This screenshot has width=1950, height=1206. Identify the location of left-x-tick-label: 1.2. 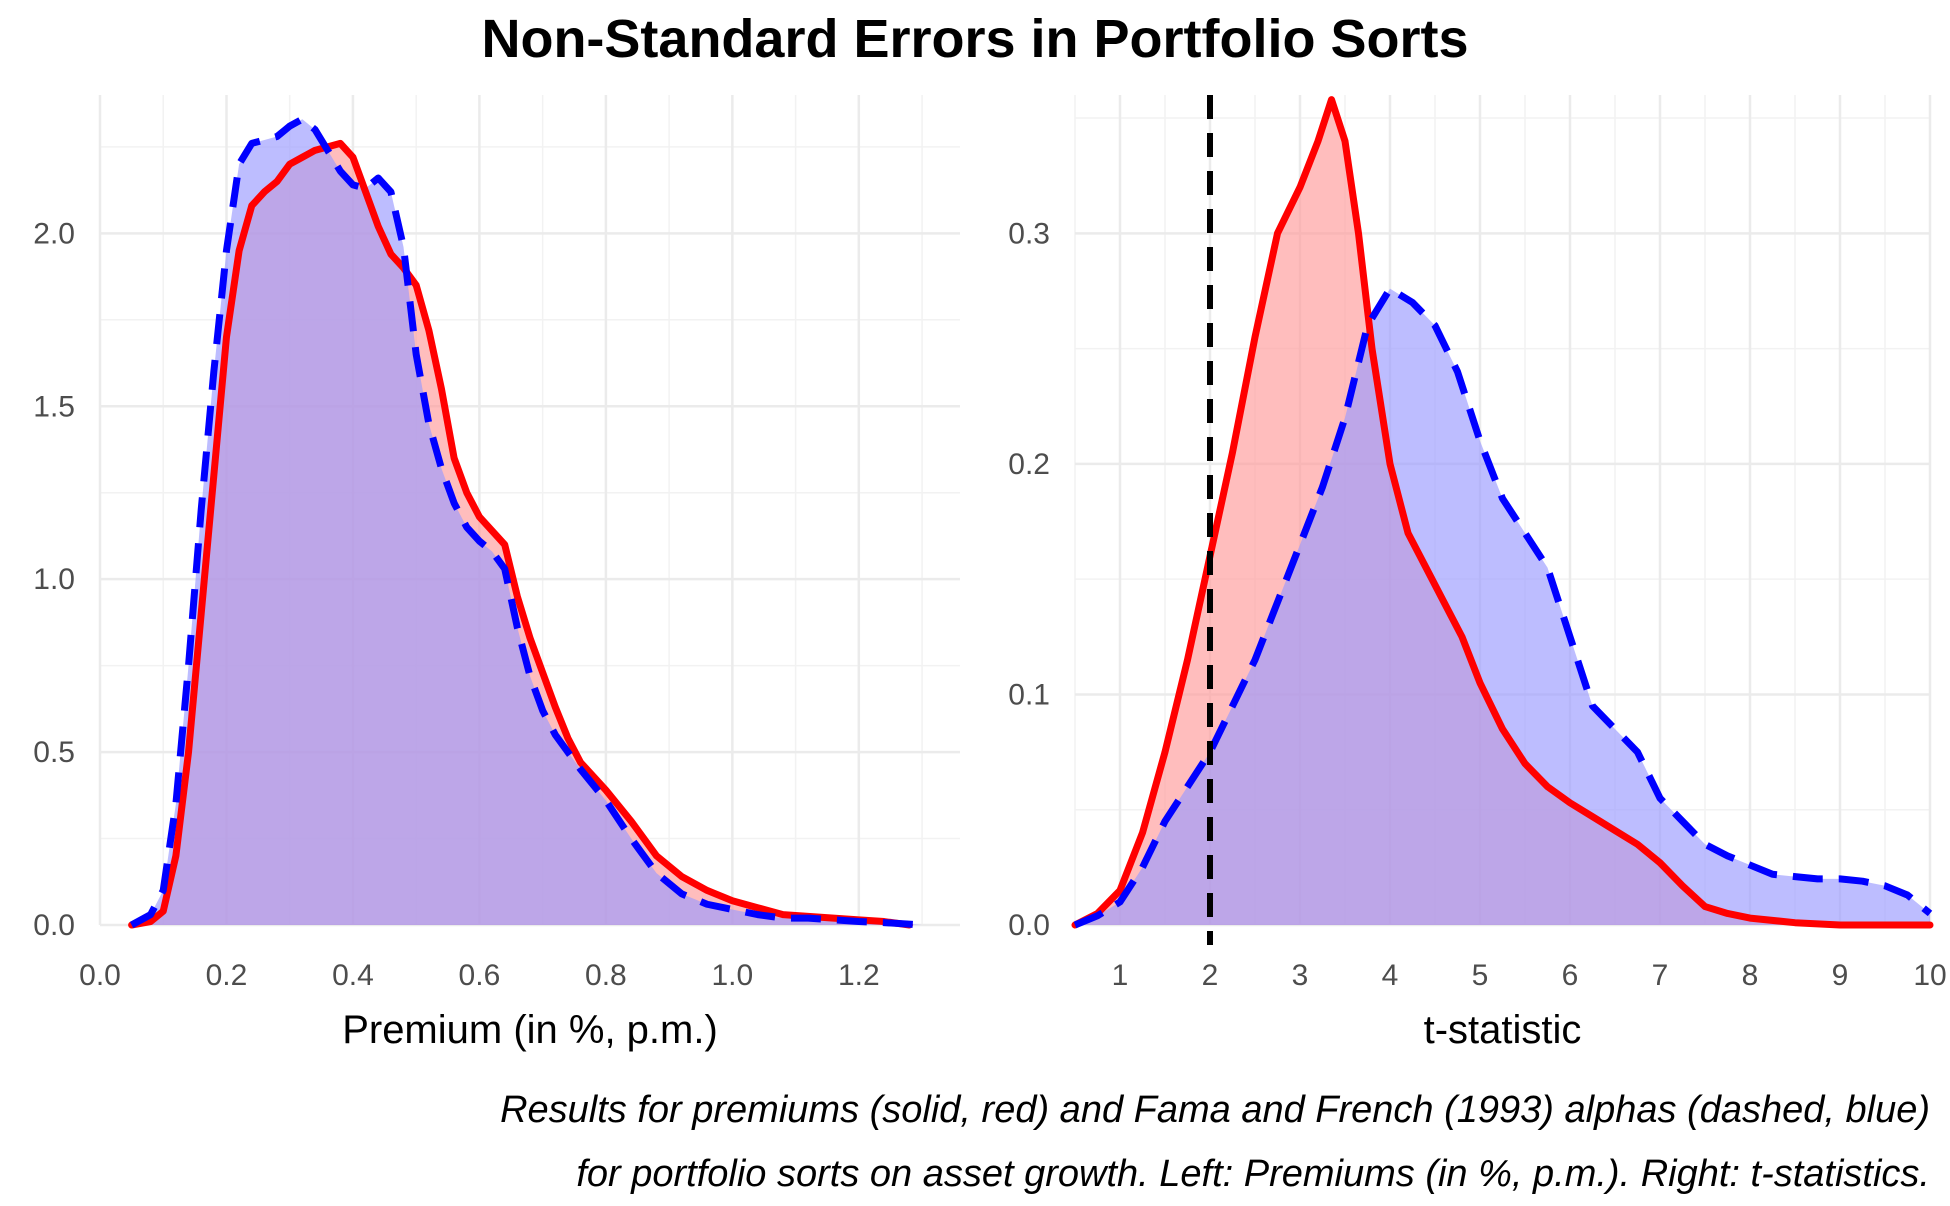
(859, 975).